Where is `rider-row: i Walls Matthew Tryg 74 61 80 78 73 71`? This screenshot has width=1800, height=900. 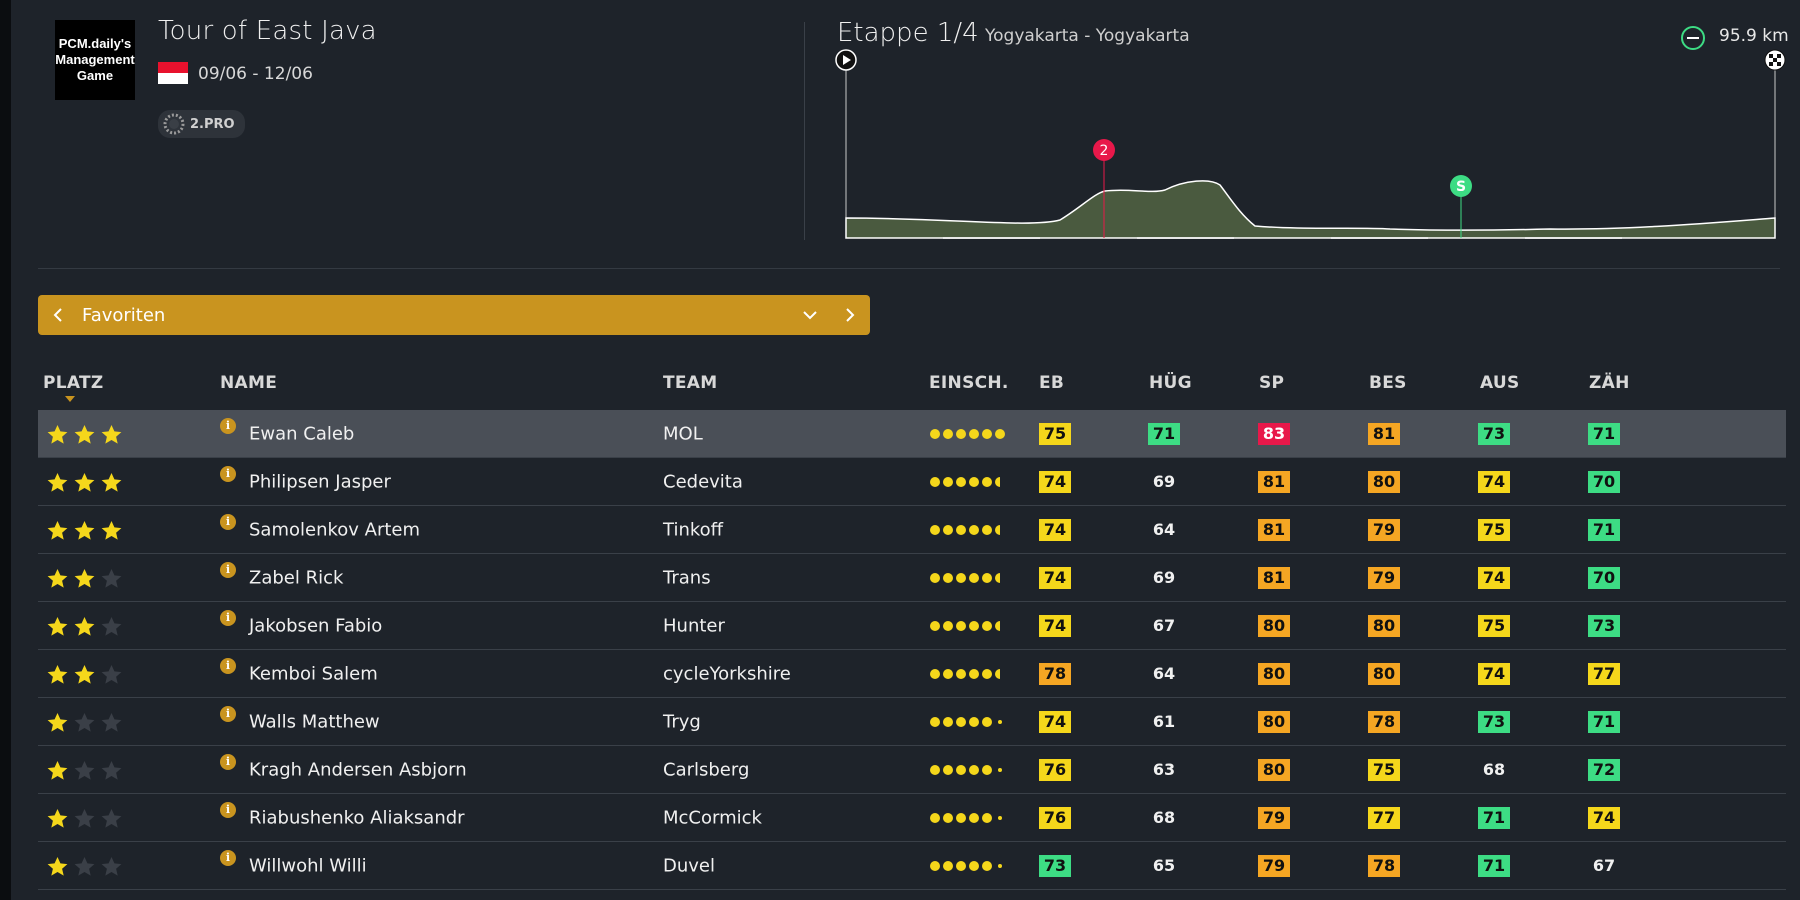
rider-row: i Walls Matthew Tryg 74 61 80 78 73 71 is located at coordinates (912, 722).